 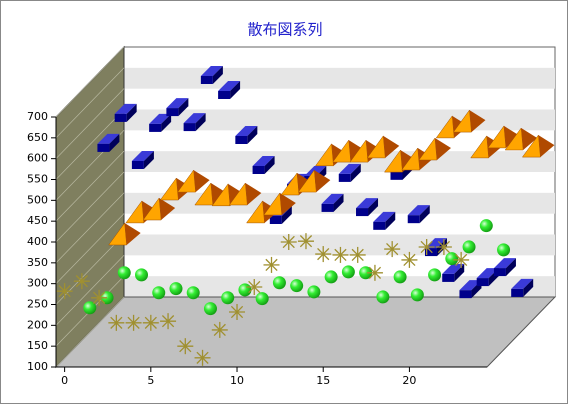 I want to click on y-tick-label: 350, so click(x=37, y=262).